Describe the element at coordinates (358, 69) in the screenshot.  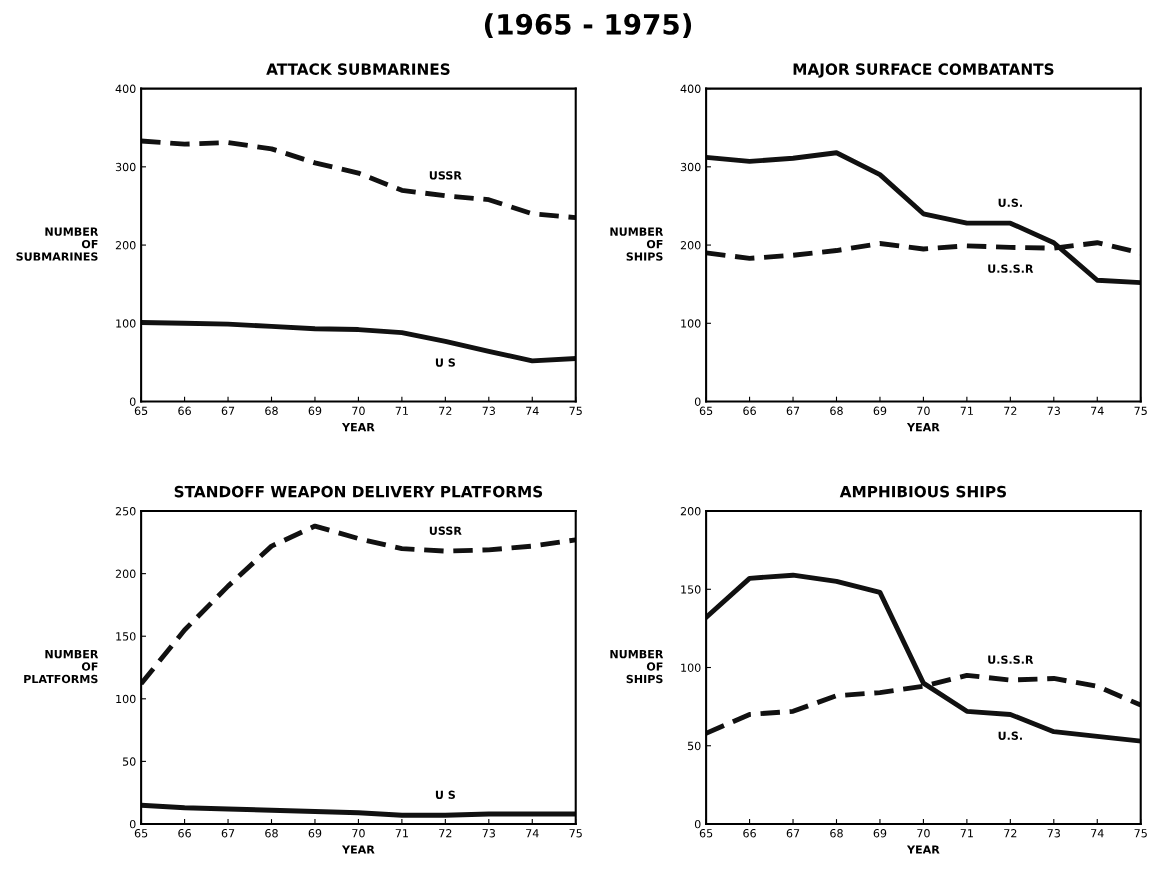
I see `chart-title: ATTACK SUBMARINES` at that location.